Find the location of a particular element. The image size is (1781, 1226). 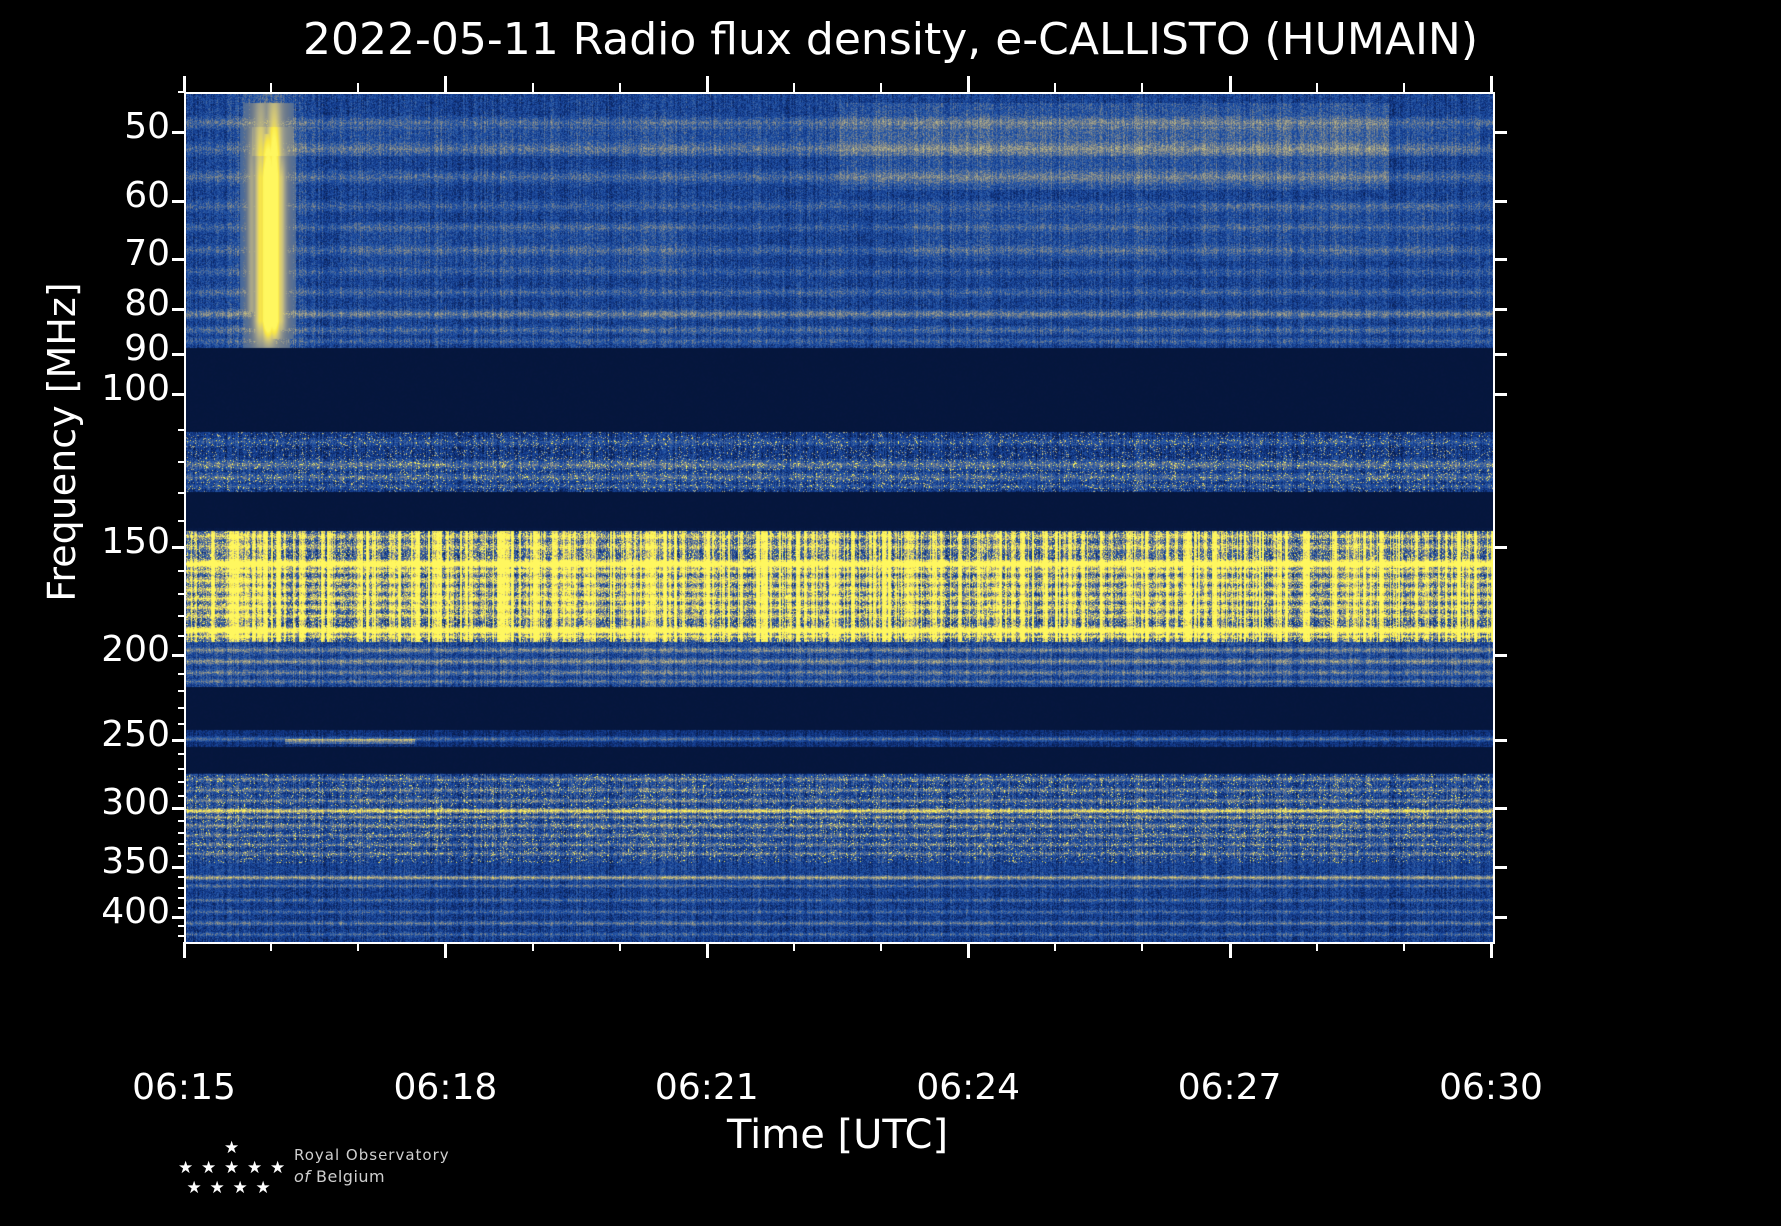

y-tick-label: 200 is located at coordinates (135, 650).